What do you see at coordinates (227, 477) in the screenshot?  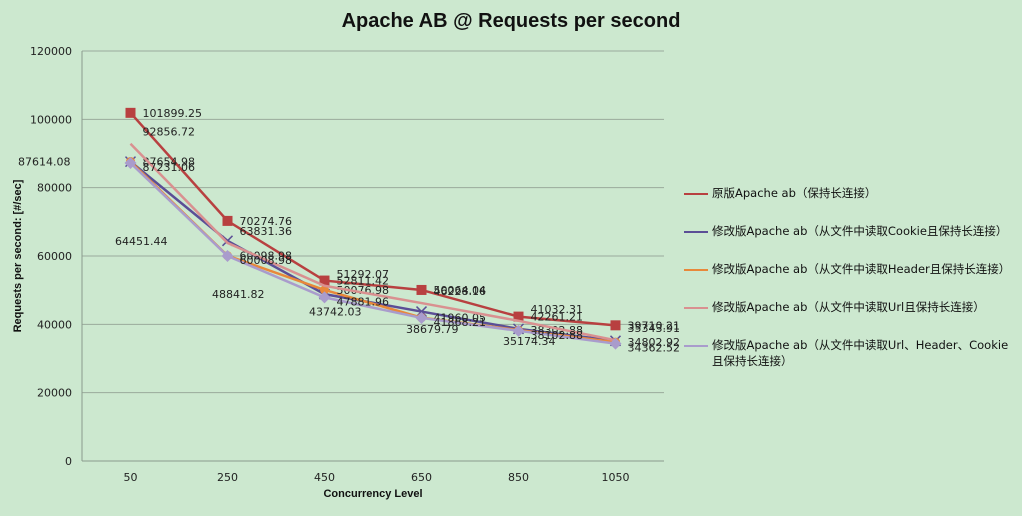 I see `x-tick-label: 250` at bounding box center [227, 477].